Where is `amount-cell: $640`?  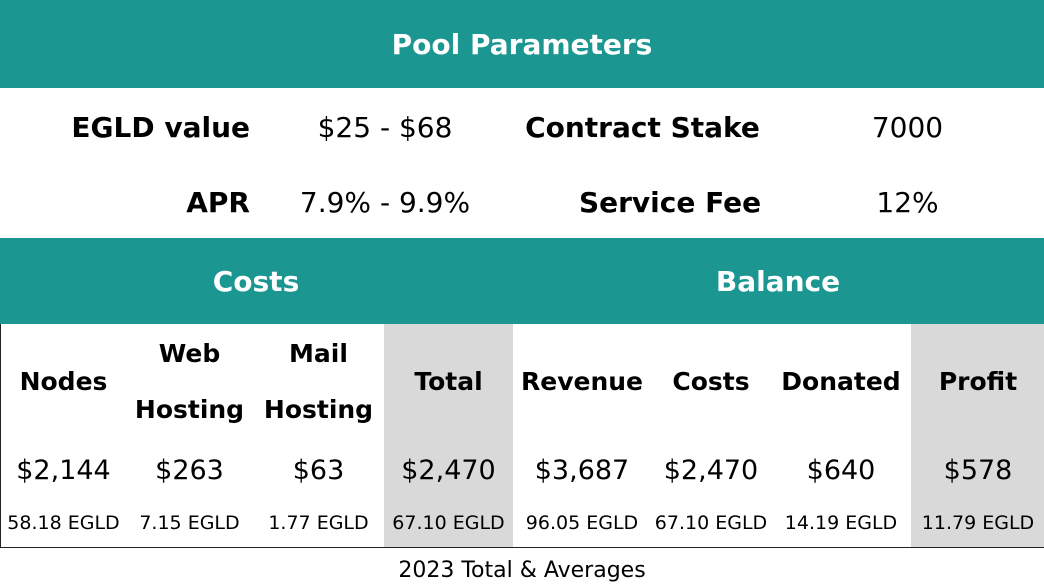 amount-cell: $640 is located at coordinates (841, 470).